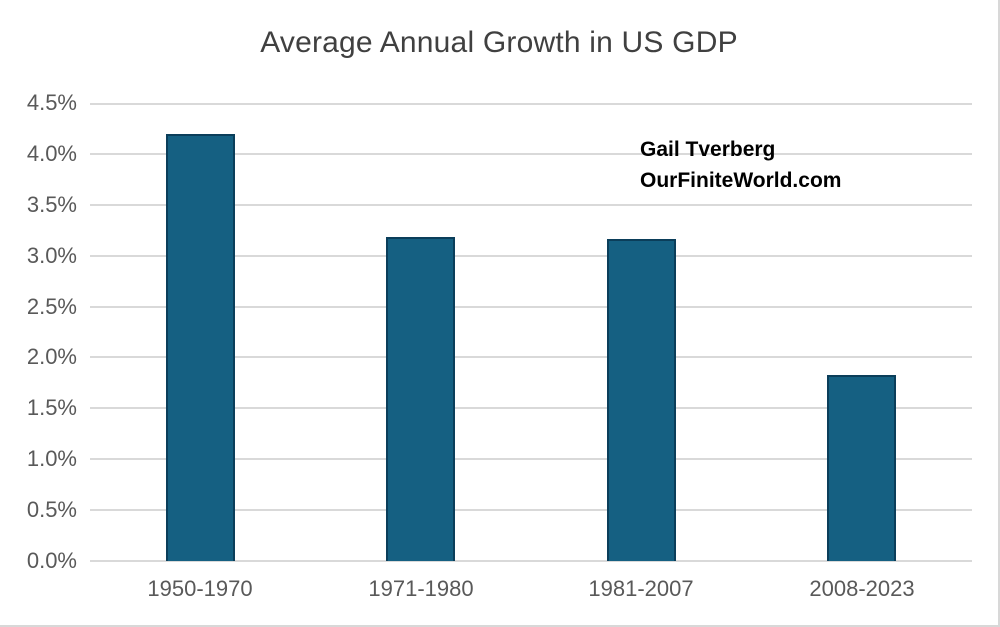 This screenshot has height=627, width=1000. What do you see at coordinates (531, 510) in the screenshot?
I see `gridline-0.5%` at bounding box center [531, 510].